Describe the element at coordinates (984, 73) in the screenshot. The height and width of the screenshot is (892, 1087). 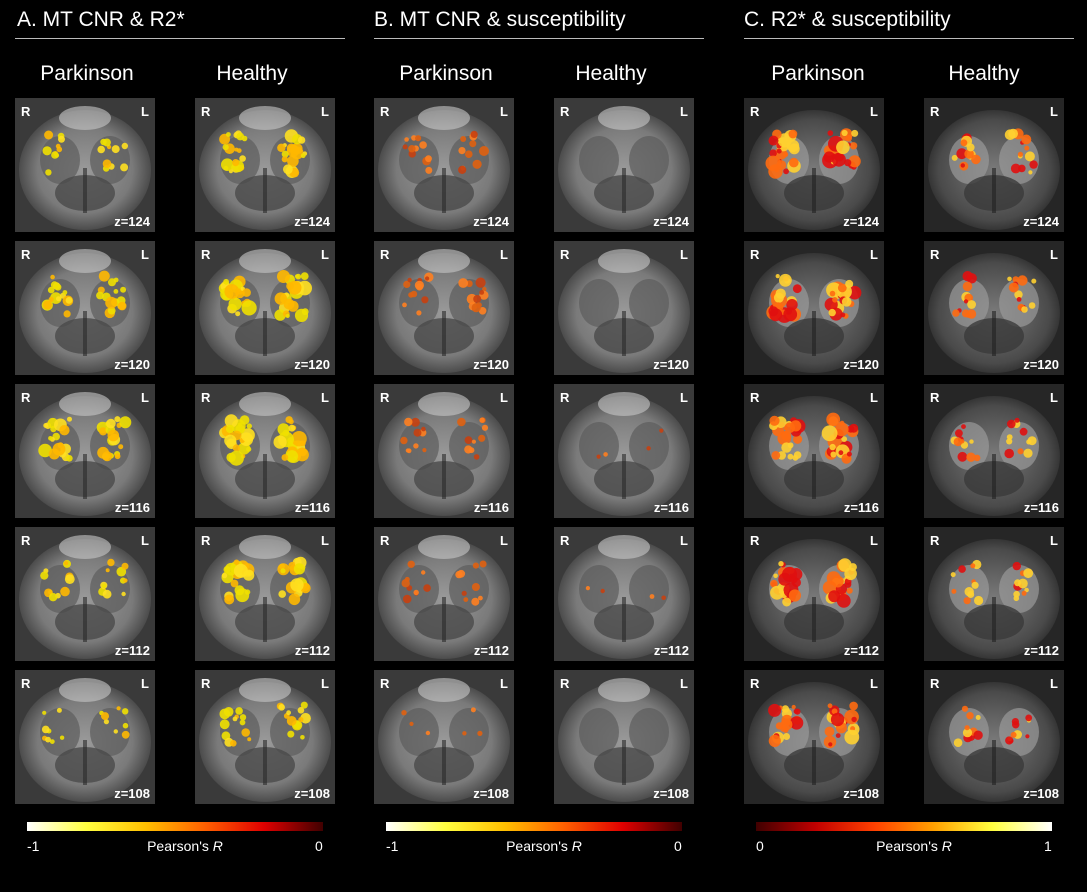
I see `column-header-healthy: Healthy` at that location.